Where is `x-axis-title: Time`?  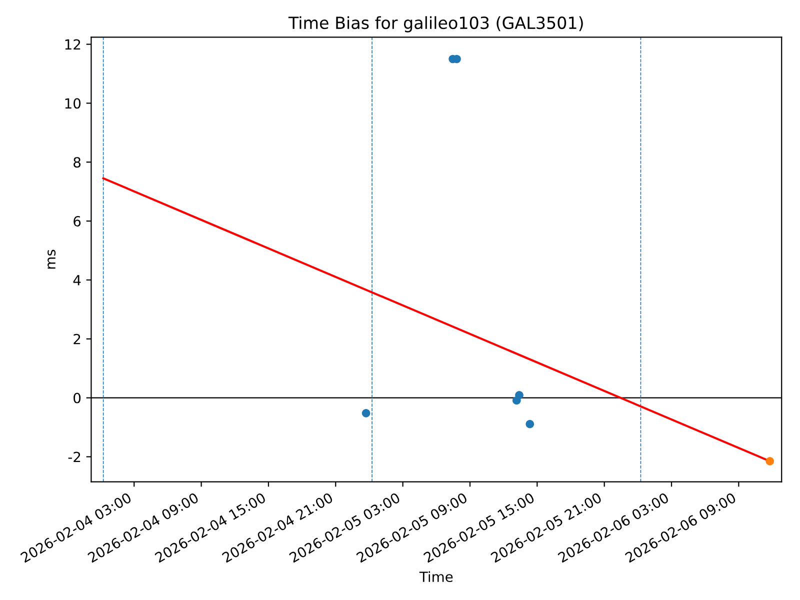 x-axis-title: Time is located at coordinates (436, 576).